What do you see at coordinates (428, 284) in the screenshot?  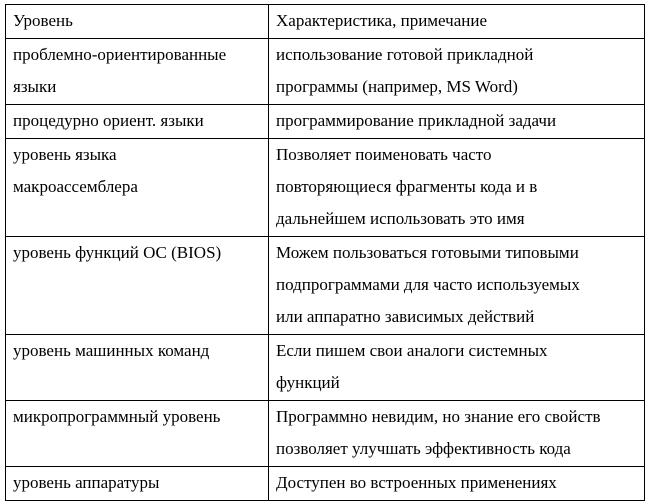 I see `cell-text-line: подпрограммами для часто используемых` at bounding box center [428, 284].